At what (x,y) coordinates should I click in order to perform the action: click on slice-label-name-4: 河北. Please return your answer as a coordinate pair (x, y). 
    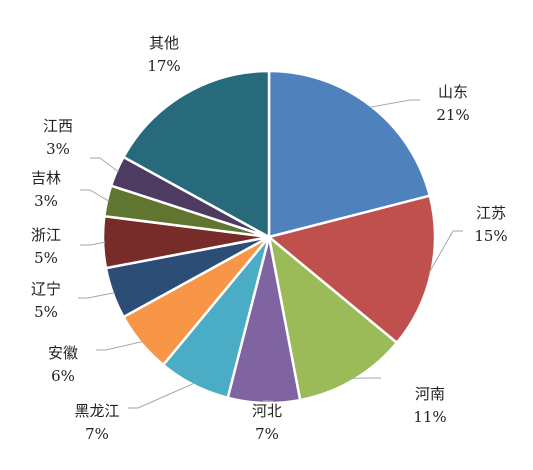
    Looking at the image, I should click on (267, 411).